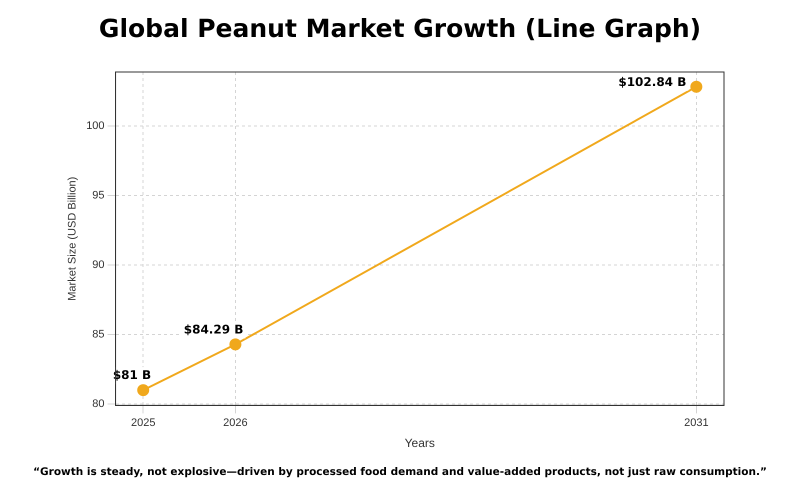  I want to click on y-tick-label: 100, so click(95, 126).